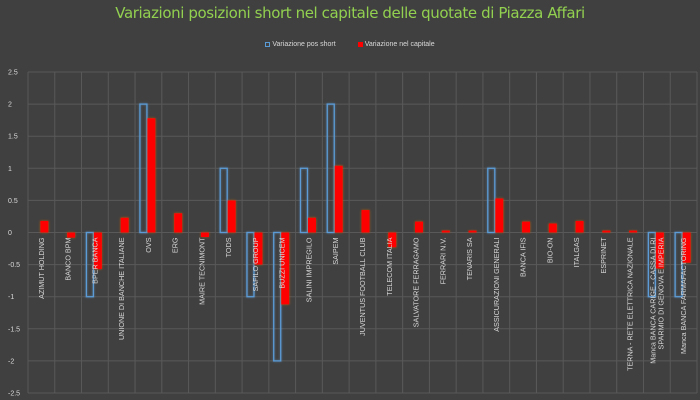 Image resolution: width=700 pixels, height=400 pixels. What do you see at coordinates (576, 252) in the screenshot?
I see `x-category-label: ITALGAS` at bounding box center [576, 252].